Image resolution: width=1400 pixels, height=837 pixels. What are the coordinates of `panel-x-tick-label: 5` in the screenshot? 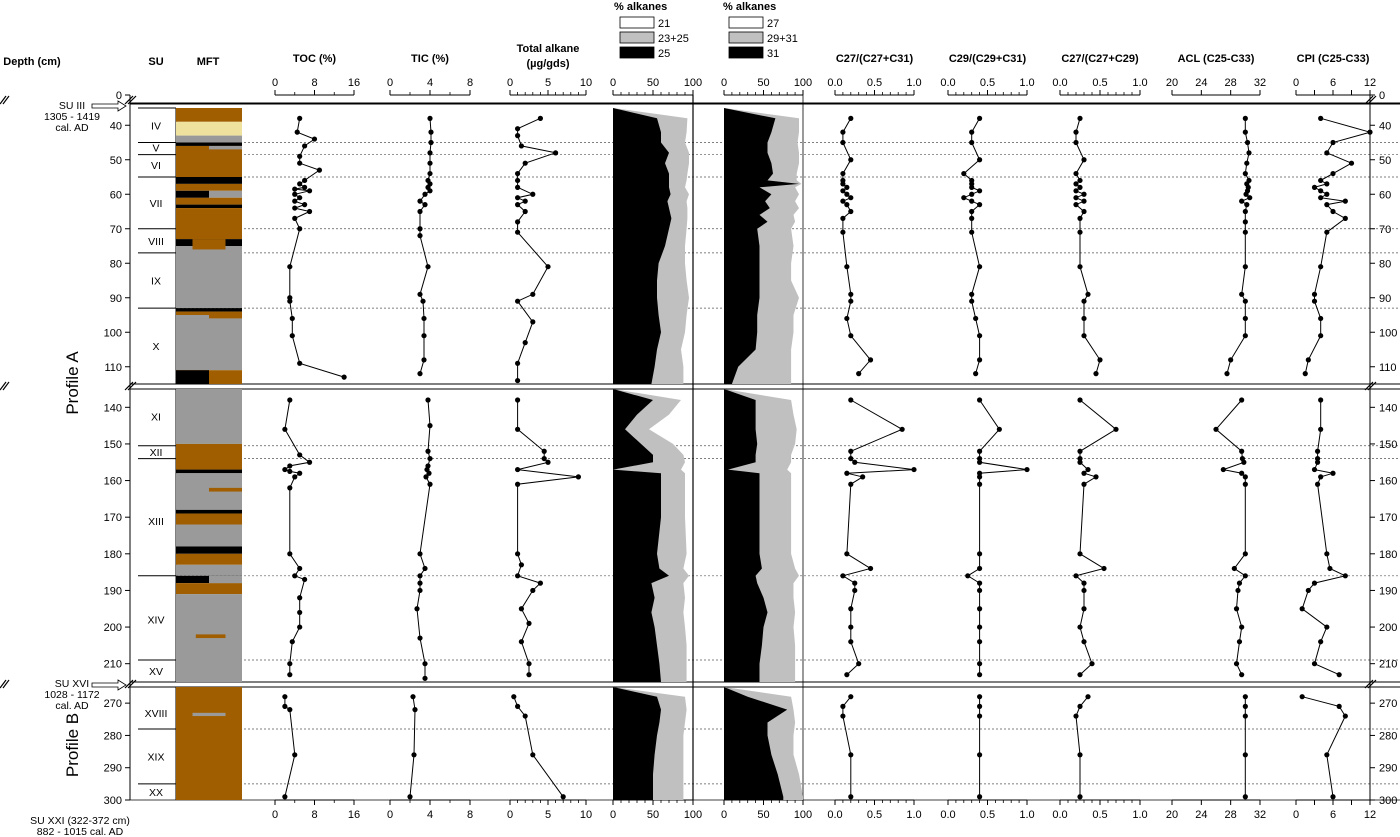 It's located at (548, 83).